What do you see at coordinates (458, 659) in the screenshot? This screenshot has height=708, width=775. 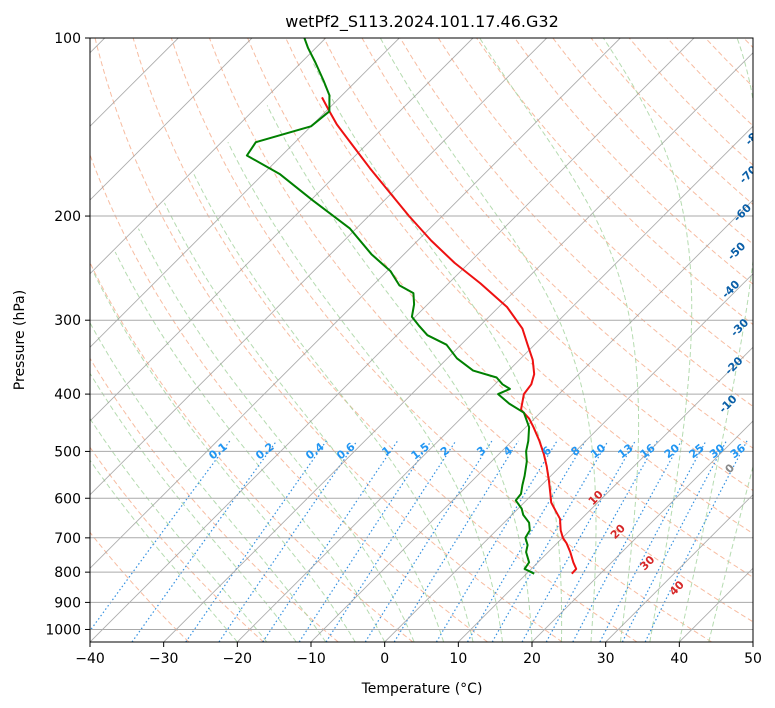 I see `x-tick-label: 10` at bounding box center [458, 659].